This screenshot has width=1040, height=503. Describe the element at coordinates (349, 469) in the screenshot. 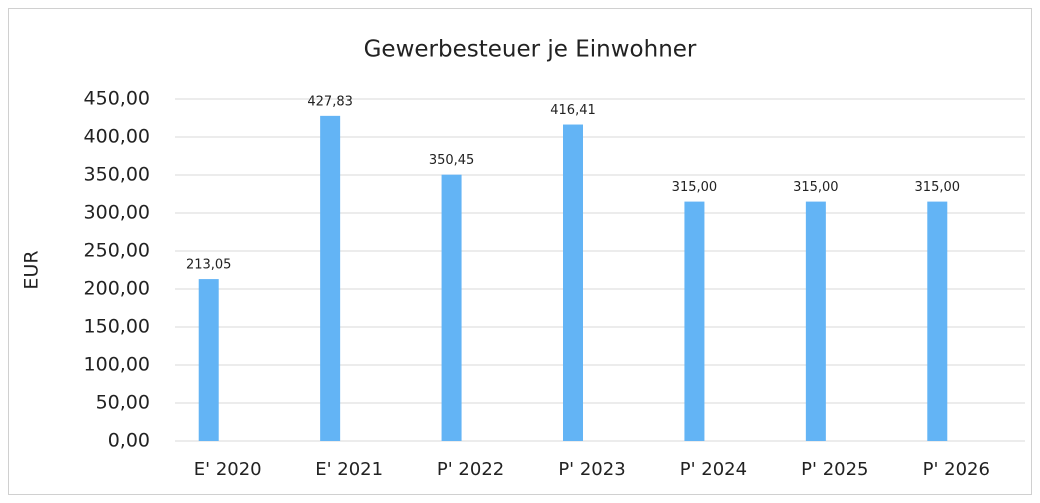

I see `x-tick-label: E' 2021` at that location.